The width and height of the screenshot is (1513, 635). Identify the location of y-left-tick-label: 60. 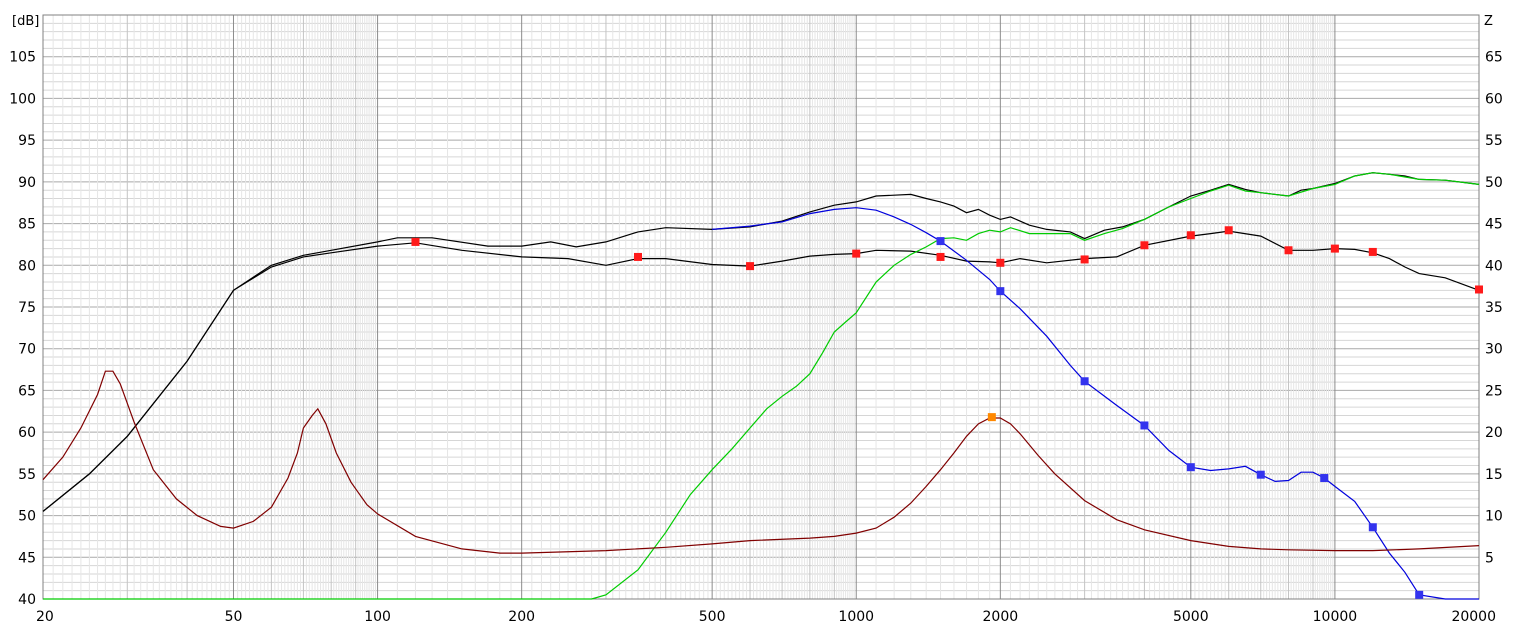
(27, 433).